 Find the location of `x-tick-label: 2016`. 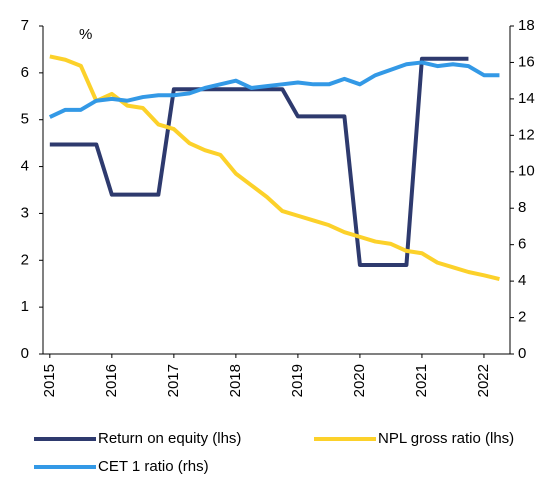

x-tick-label: 2016 is located at coordinates (111, 380).